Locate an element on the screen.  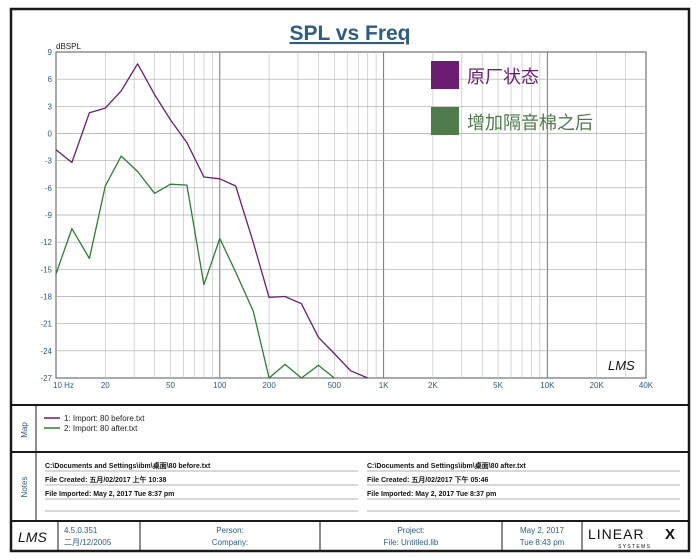
y-tick-label: -12 is located at coordinates (46, 242).